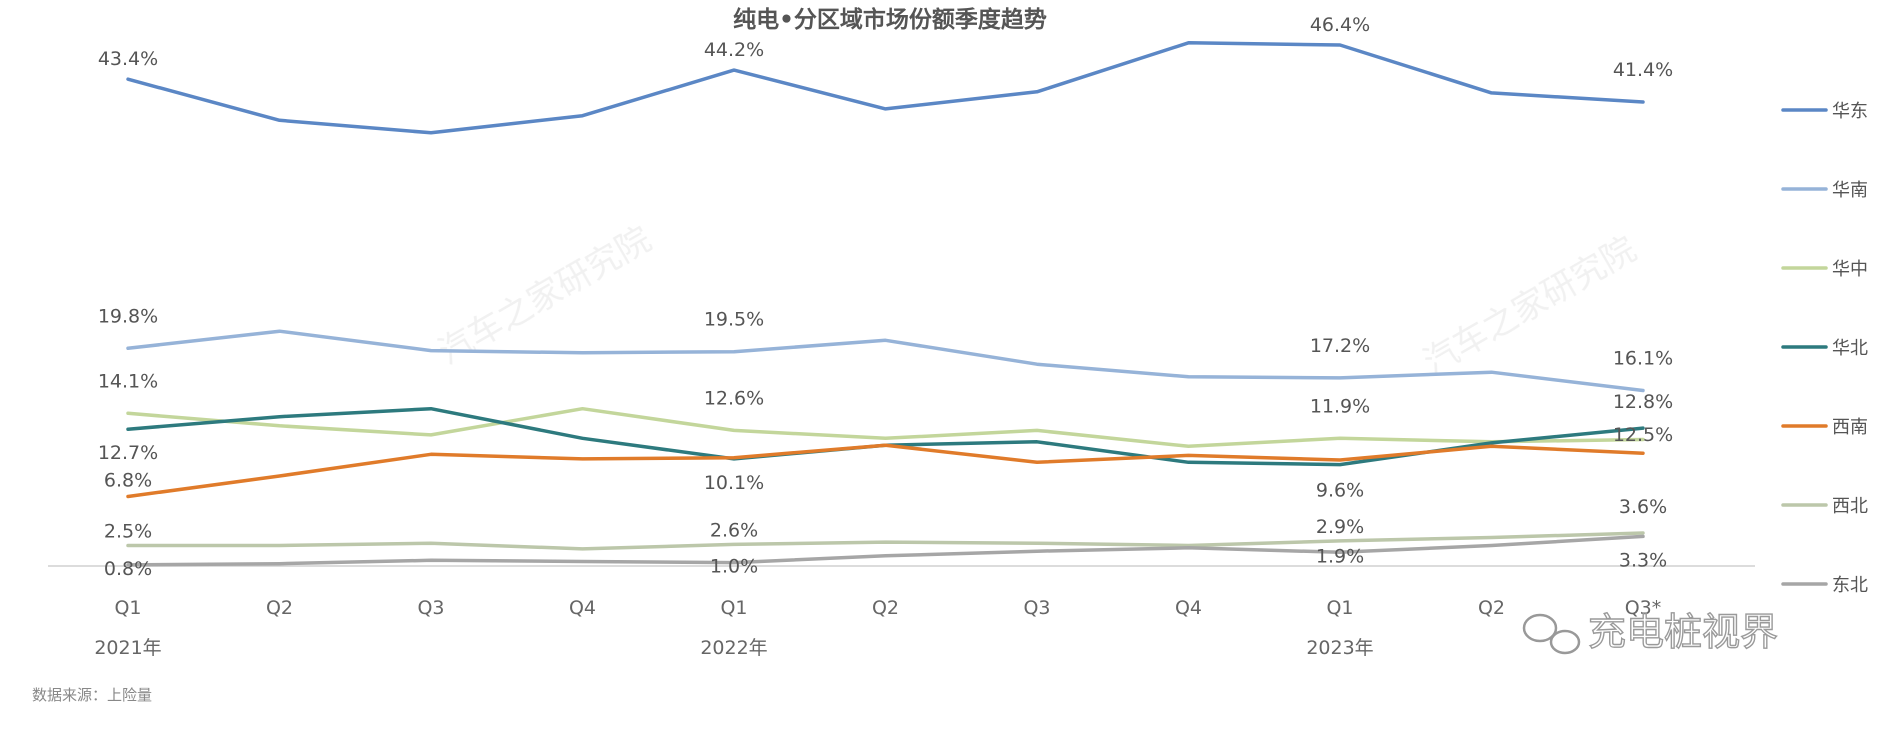 This screenshot has height=738, width=1890. I want to click on series-line-华中, so click(885, 427).